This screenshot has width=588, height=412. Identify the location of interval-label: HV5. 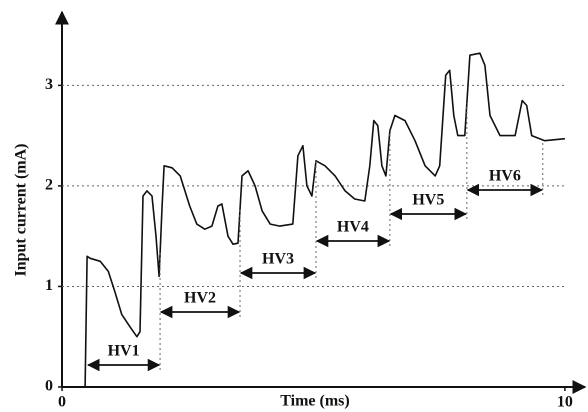
(428, 200).